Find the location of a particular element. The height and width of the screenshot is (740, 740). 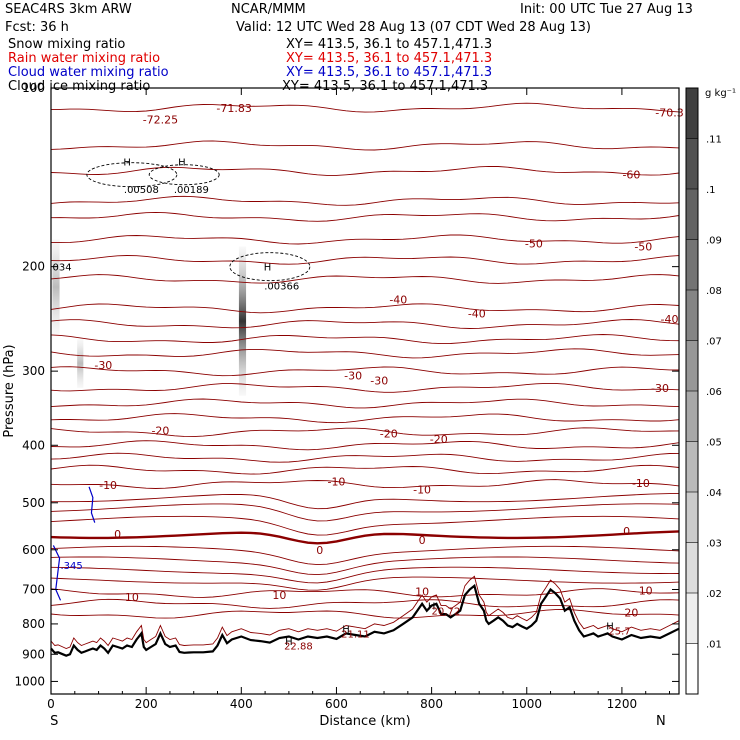

terrain-line is located at coordinates (365, 620).